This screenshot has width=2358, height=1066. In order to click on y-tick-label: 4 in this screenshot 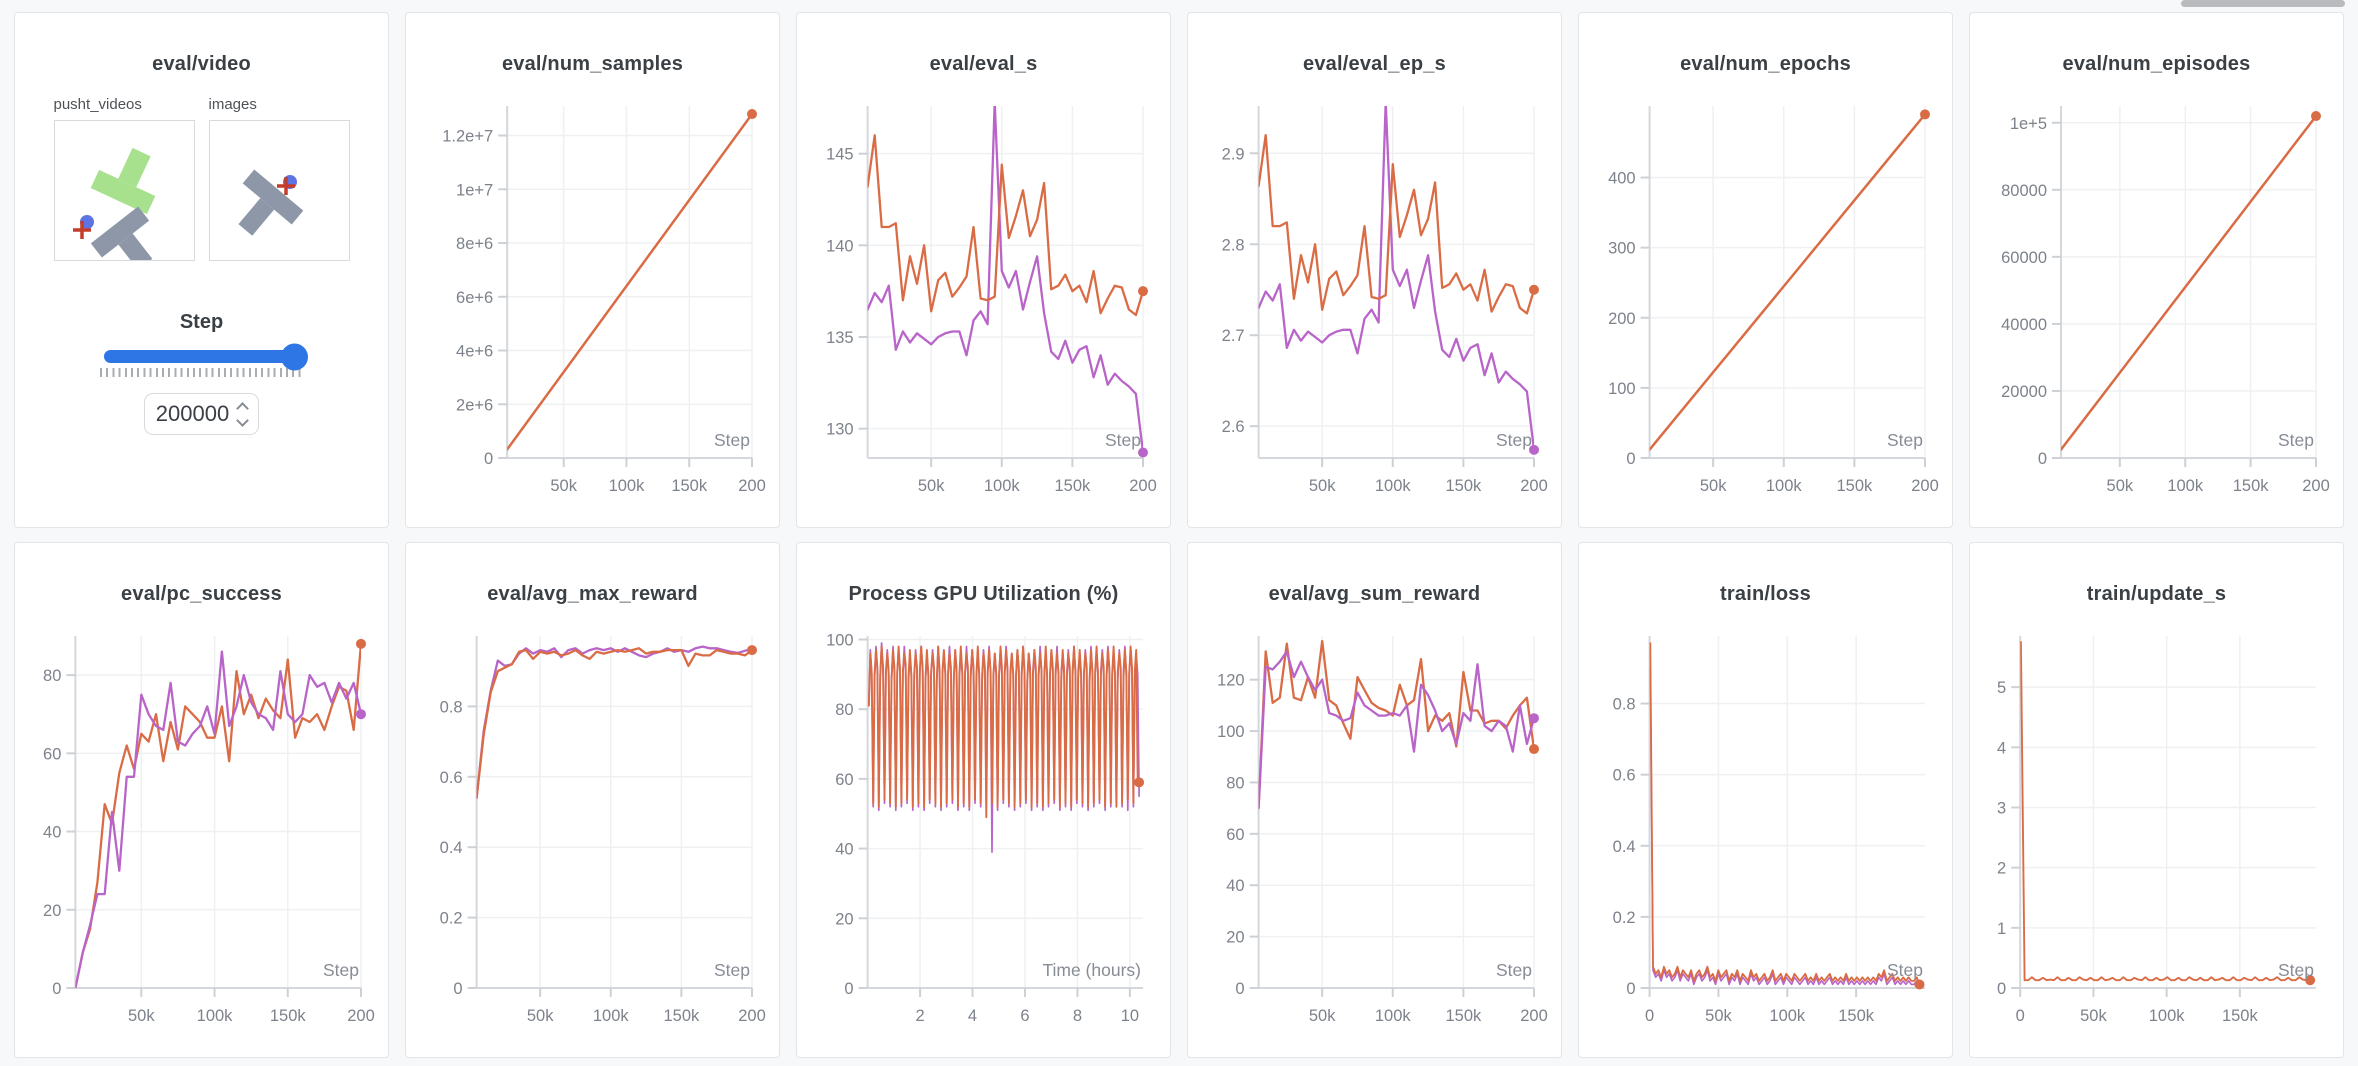, I will do `click(2001, 748)`.